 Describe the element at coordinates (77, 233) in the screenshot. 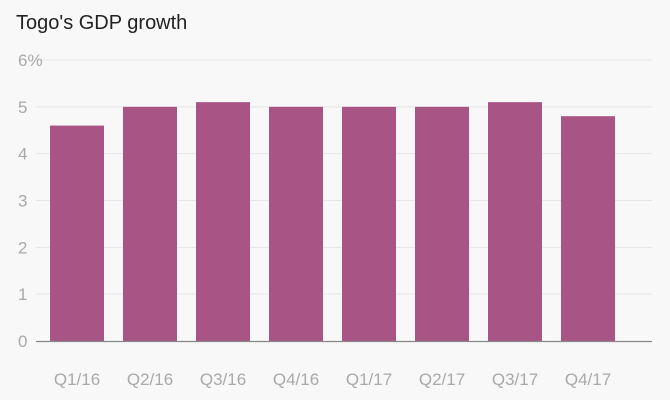

I see `bar-Q1/16` at that location.